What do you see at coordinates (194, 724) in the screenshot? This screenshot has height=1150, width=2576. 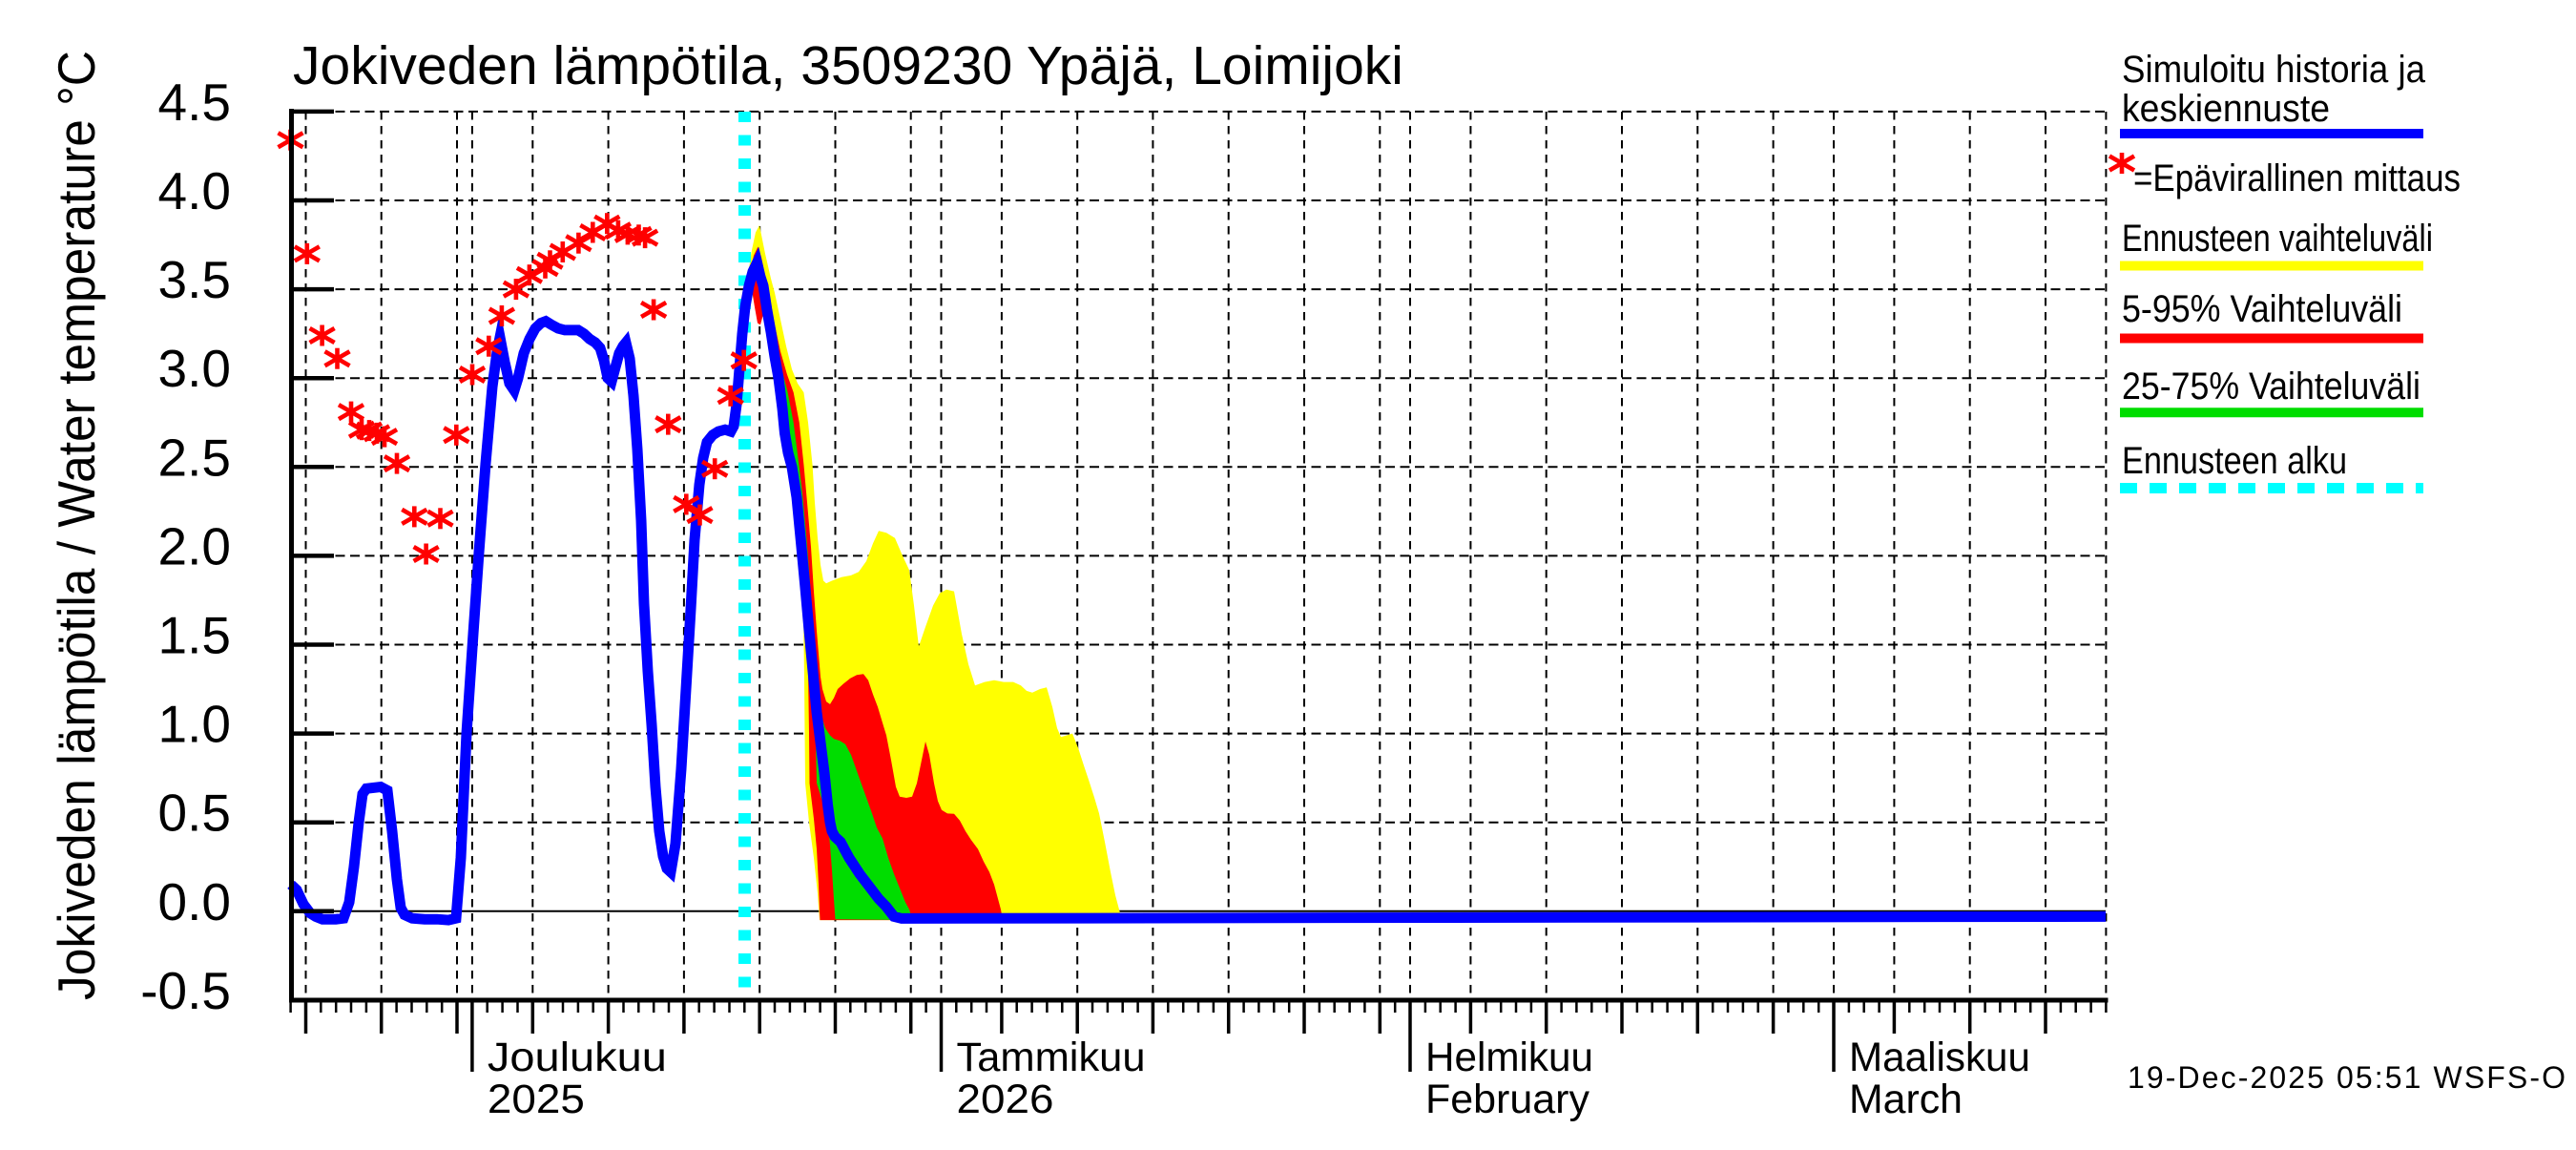 I see `svg-text: 1.0` at bounding box center [194, 724].